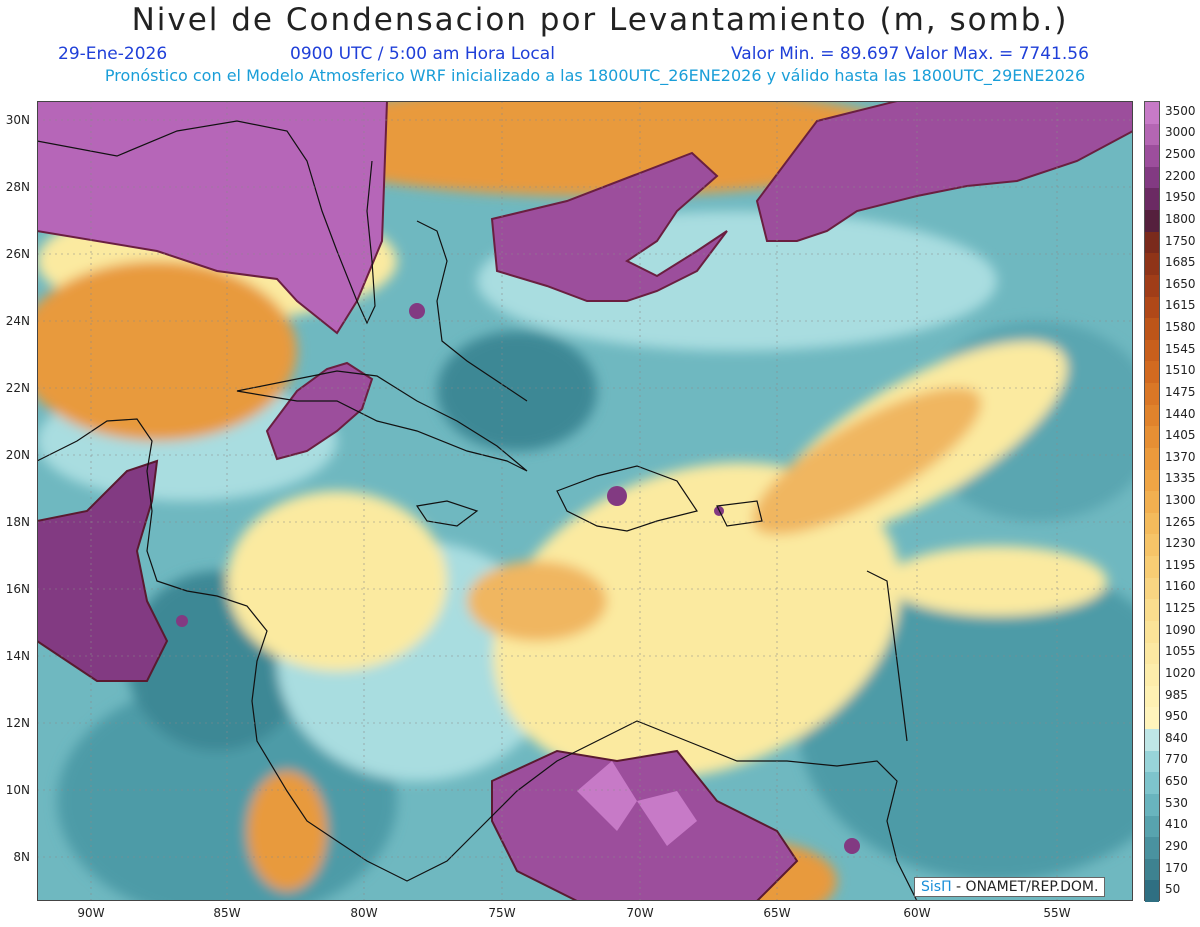 Image resolution: width=1200 pixels, height=927 pixels. Describe the element at coordinates (1176, 845) in the screenshot. I see `colorbar-label: 290` at that location.